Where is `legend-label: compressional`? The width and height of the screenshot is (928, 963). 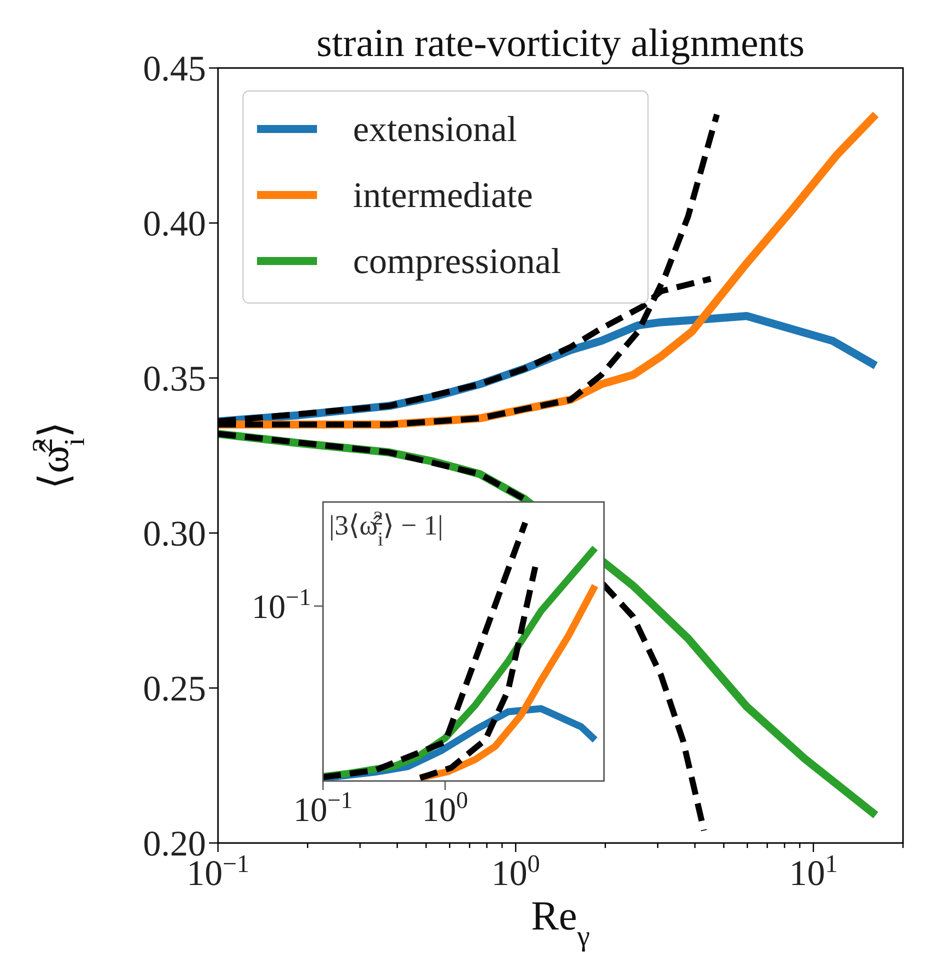
legend-label: compressional is located at coordinates (457, 261).